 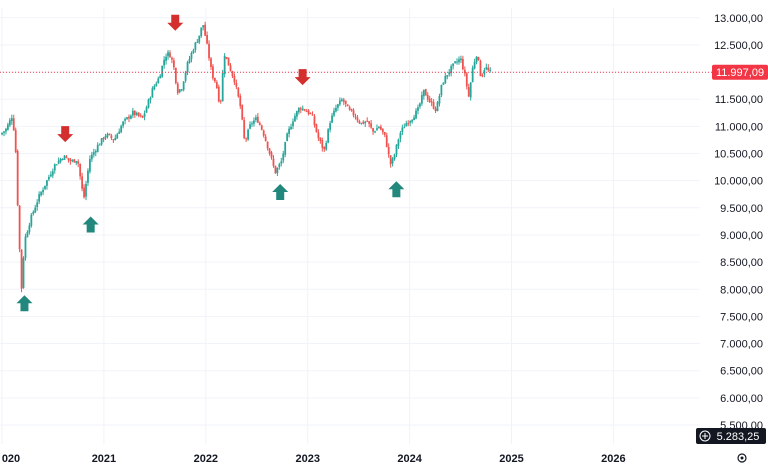 I want to click on settings-gear-icon, so click(x=742, y=458).